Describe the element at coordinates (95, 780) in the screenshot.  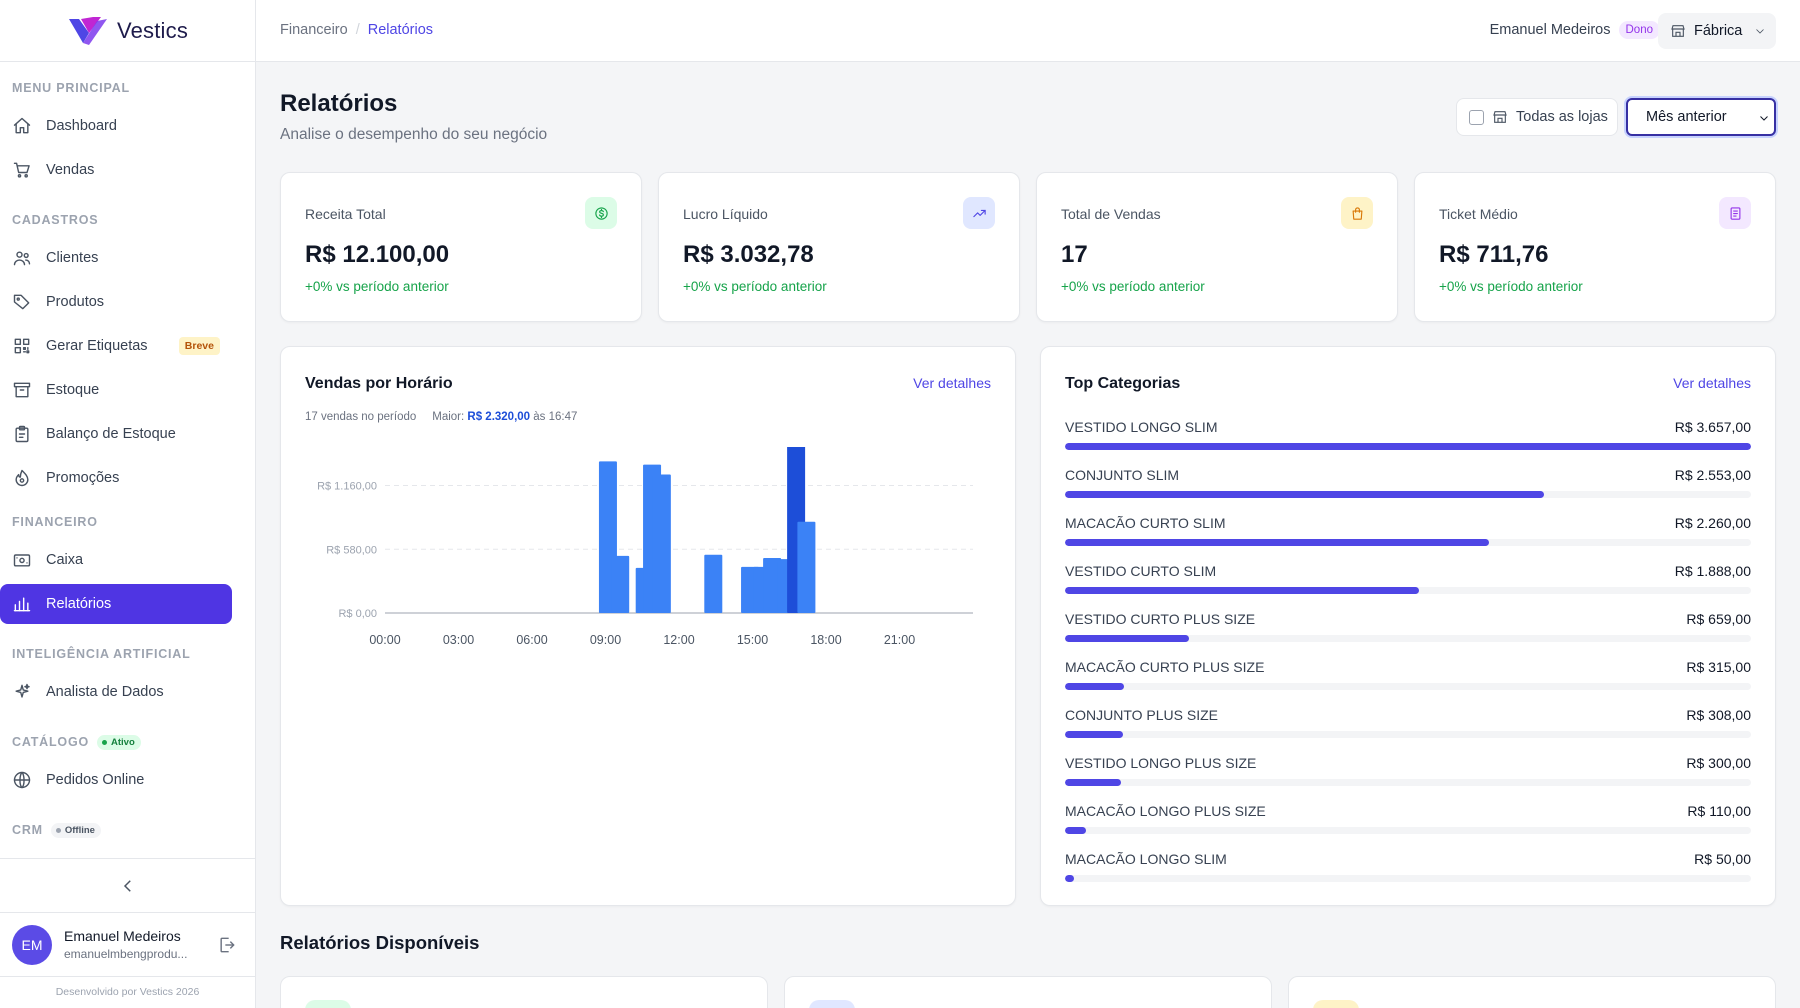
I see `sidebar-item-label: Pedidos Online` at that location.